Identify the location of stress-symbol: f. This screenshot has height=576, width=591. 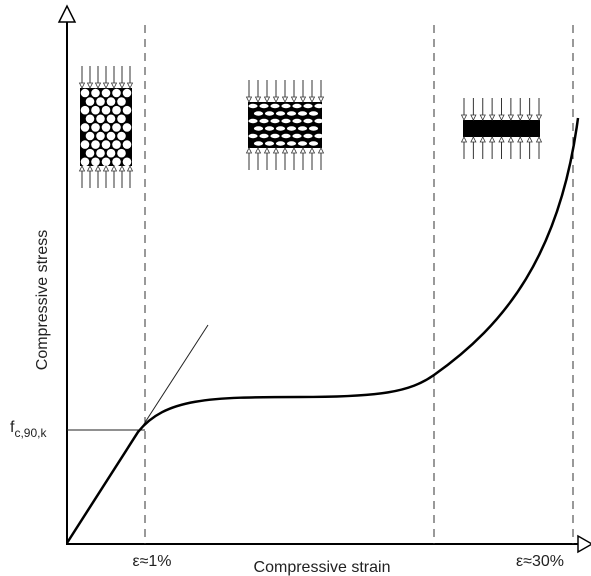
(12, 427).